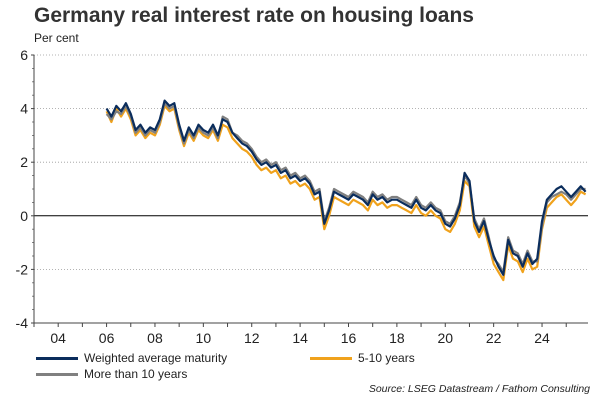 This screenshot has width=600, height=400. Describe the element at coordinates (204, 338) in the screenshot. I see `x-tick-label: 10` at that location.